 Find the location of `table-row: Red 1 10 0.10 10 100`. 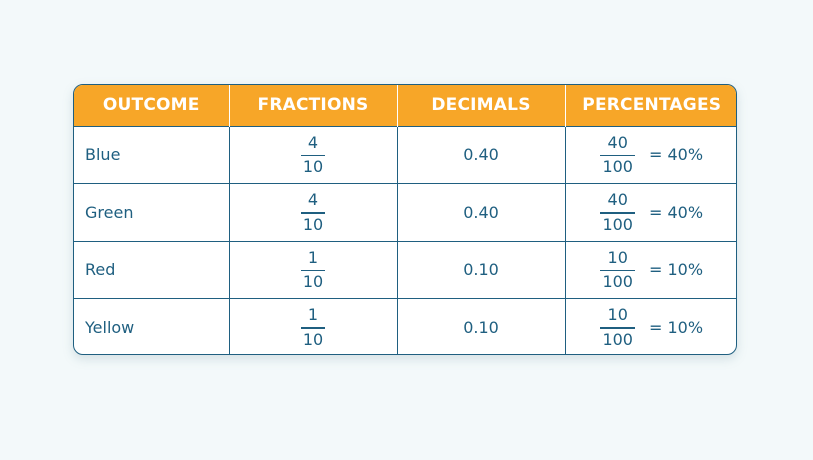

table-row: Red 1 10 0.10 10 100 is located at coordinates (405, 269).